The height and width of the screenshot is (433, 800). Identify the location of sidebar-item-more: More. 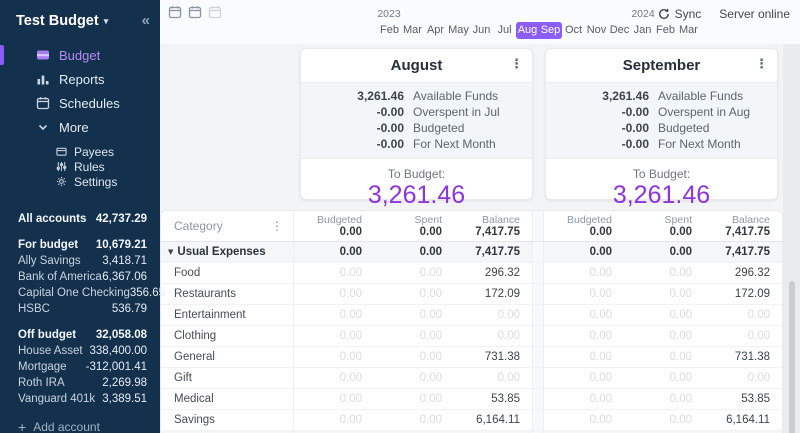
(80, 127).